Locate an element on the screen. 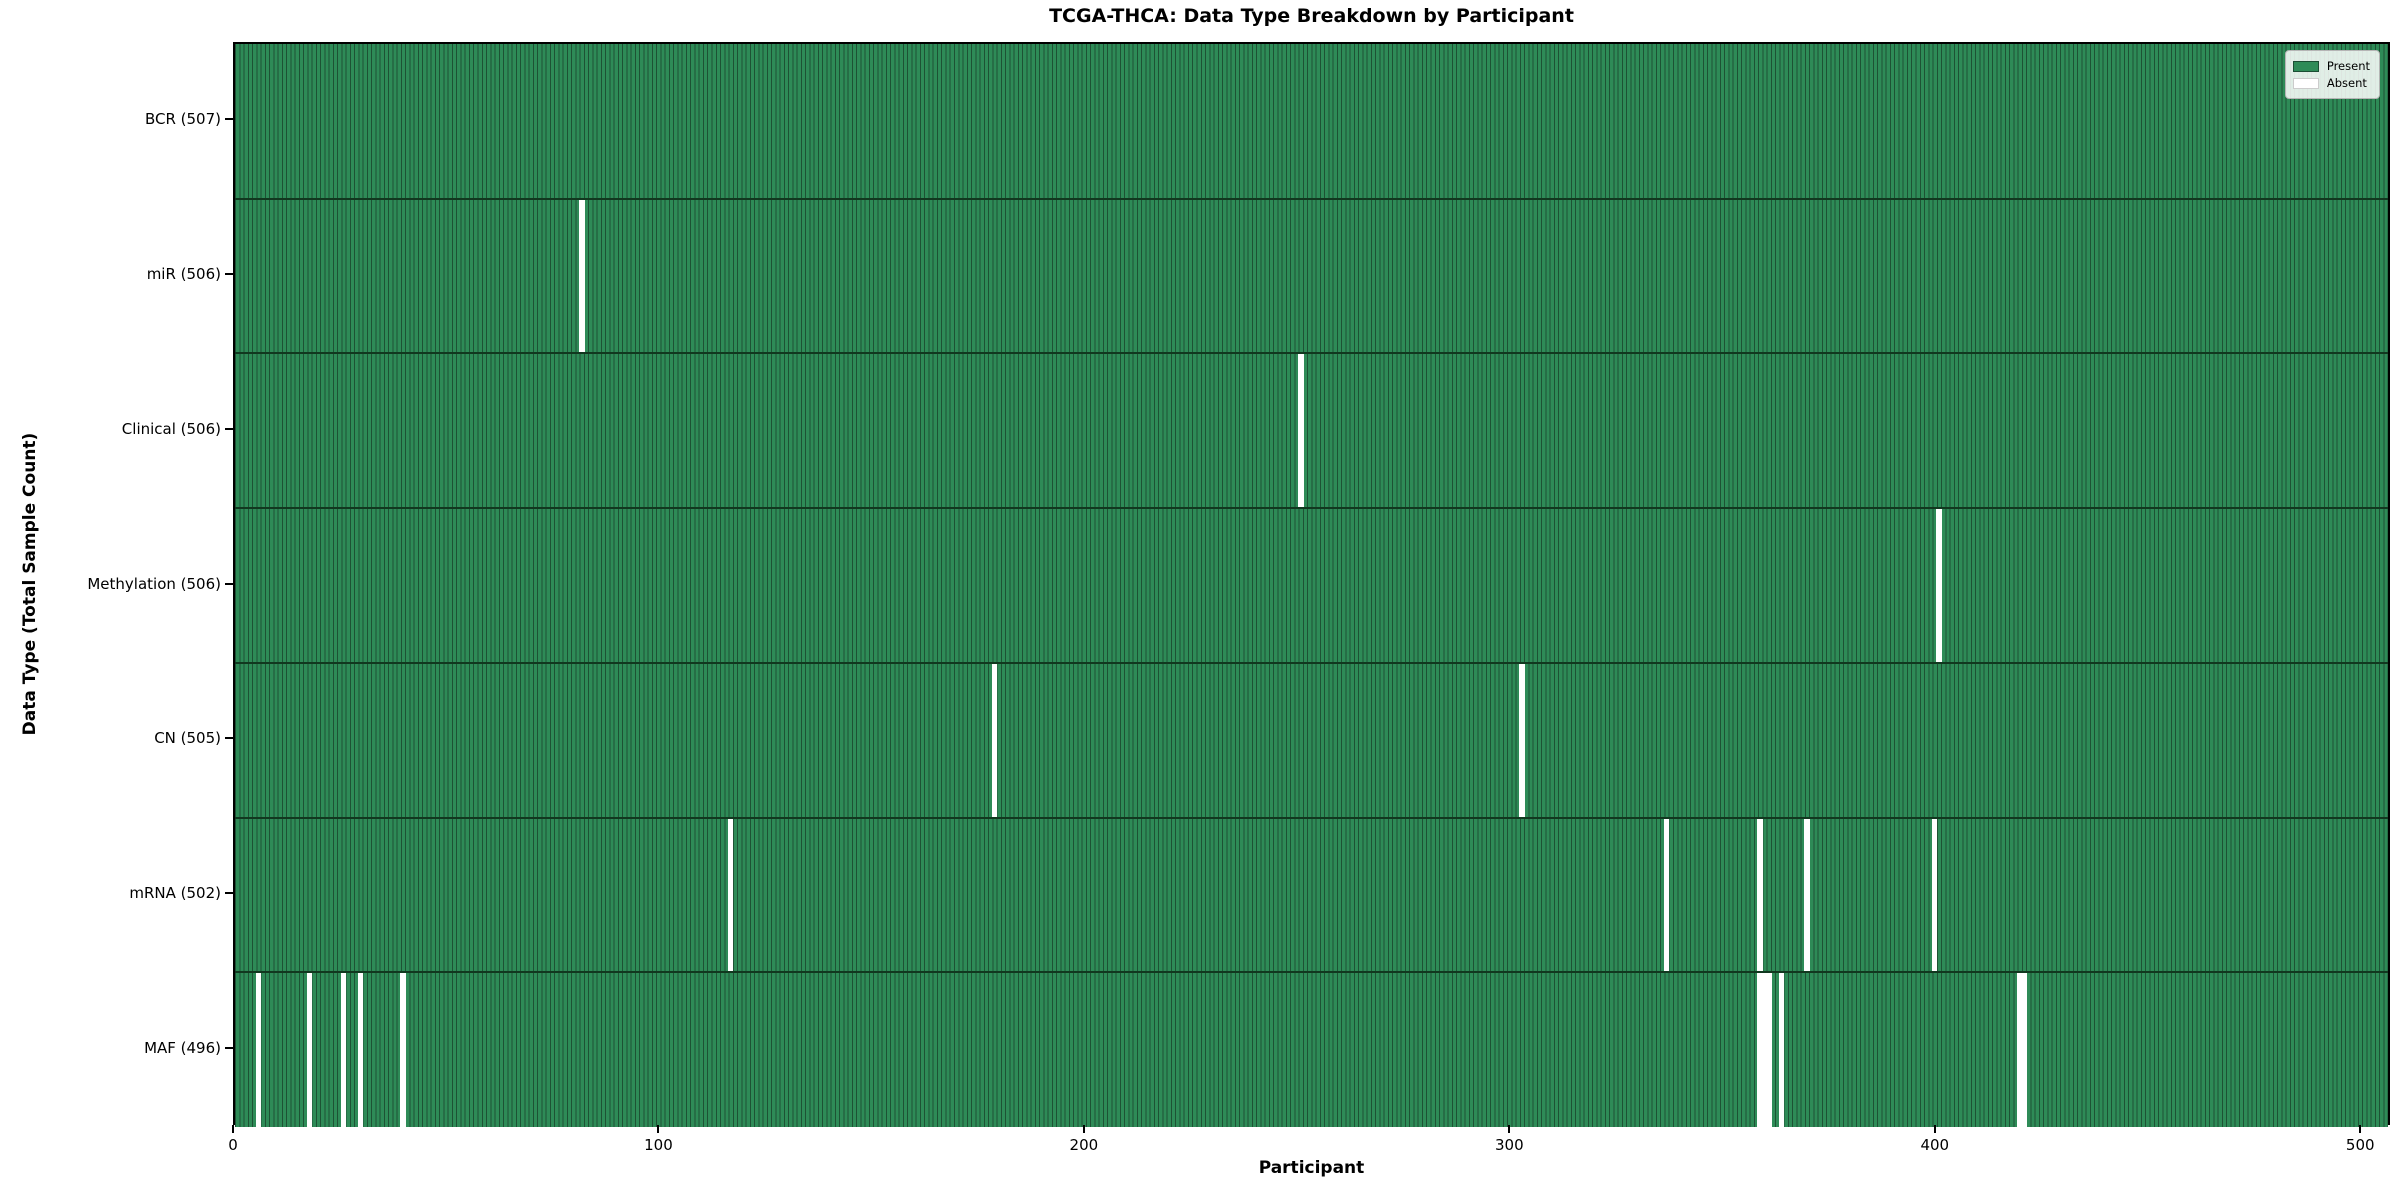  xtick-label-200: 200 is located at coordinates (1084, 1145).